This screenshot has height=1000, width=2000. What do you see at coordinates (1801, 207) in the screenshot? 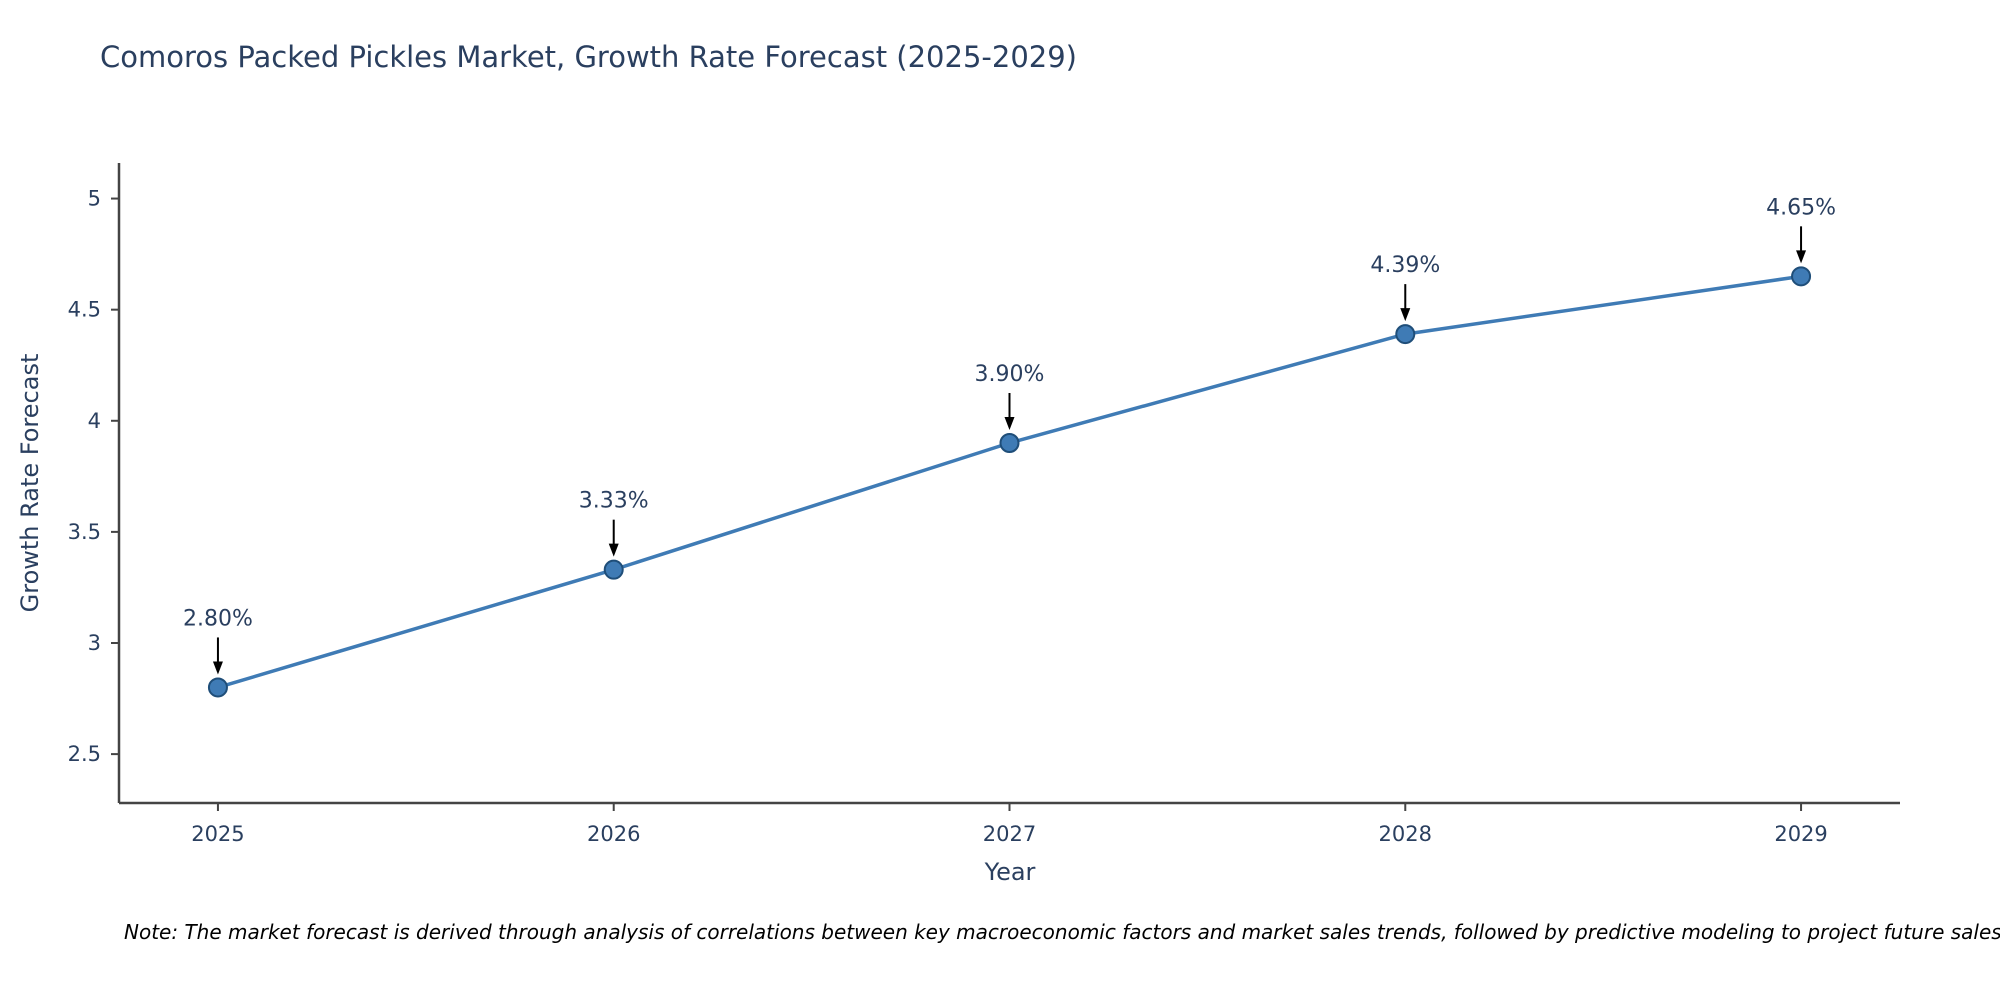
I see `data-point-label: 4.65%` at bounding box center [1801, 207].